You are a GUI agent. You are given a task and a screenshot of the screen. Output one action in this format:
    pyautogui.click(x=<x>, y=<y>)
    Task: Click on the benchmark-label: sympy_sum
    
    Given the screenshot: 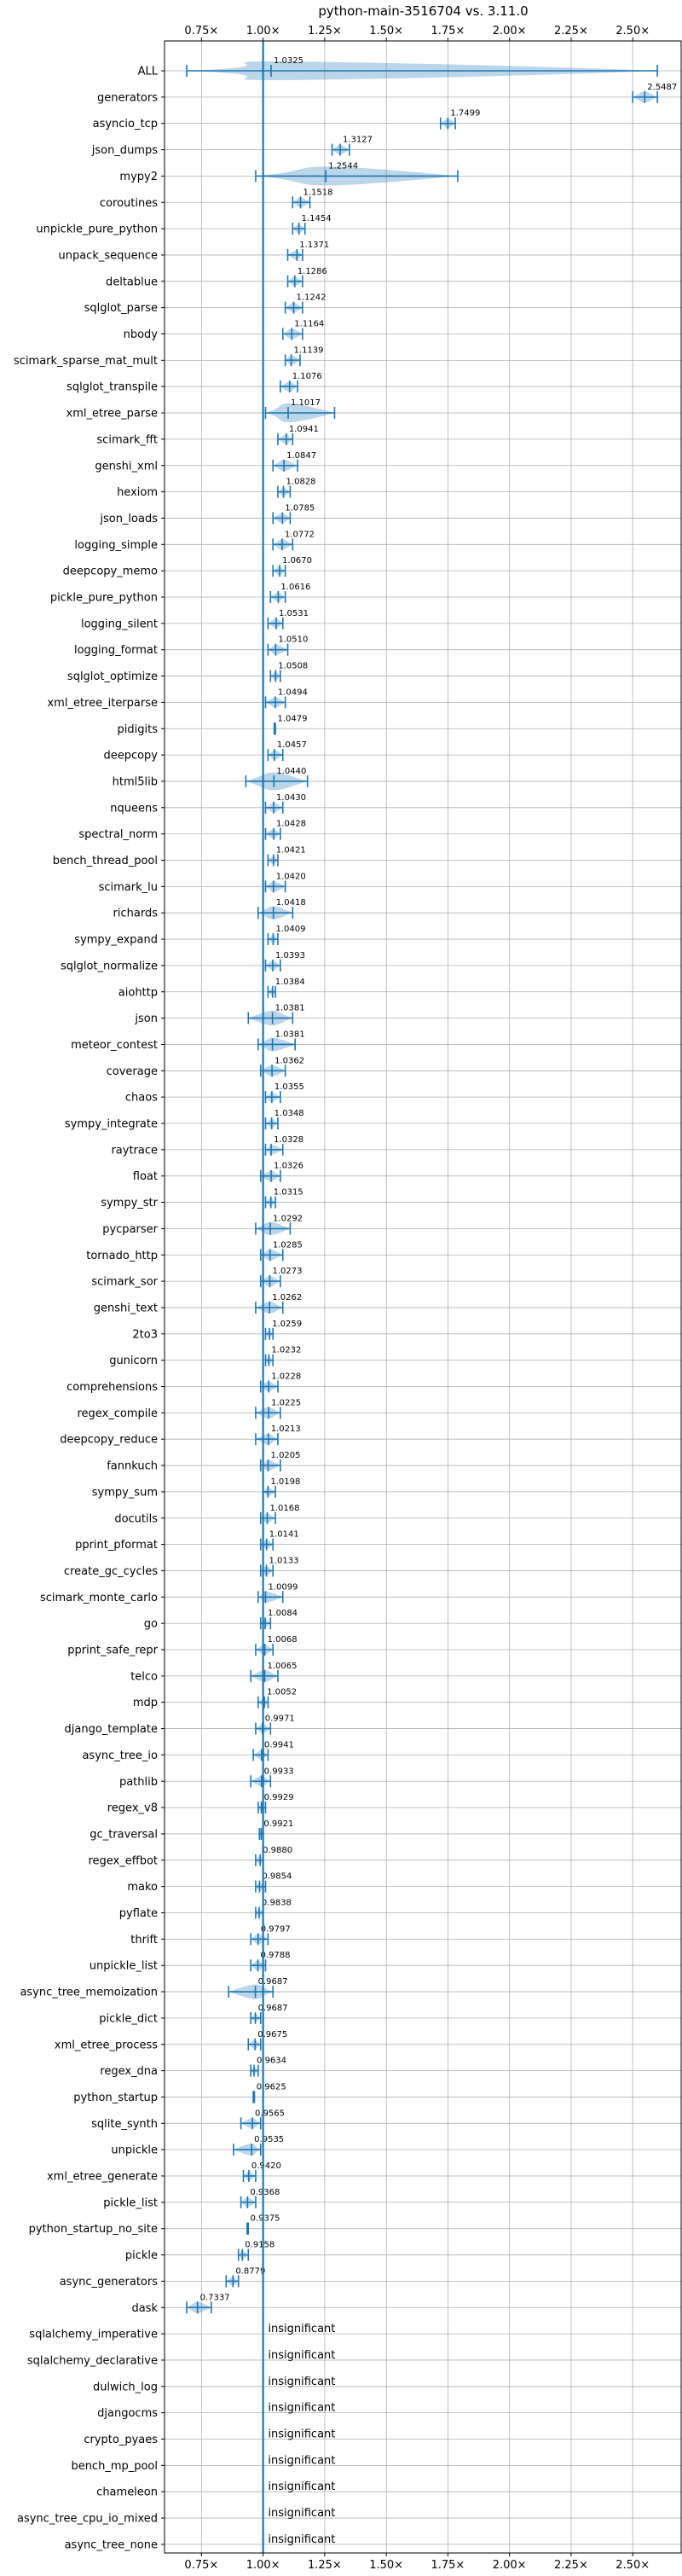 What is the action you would take?
    pyautogui.click(x=125, y=1492)
    